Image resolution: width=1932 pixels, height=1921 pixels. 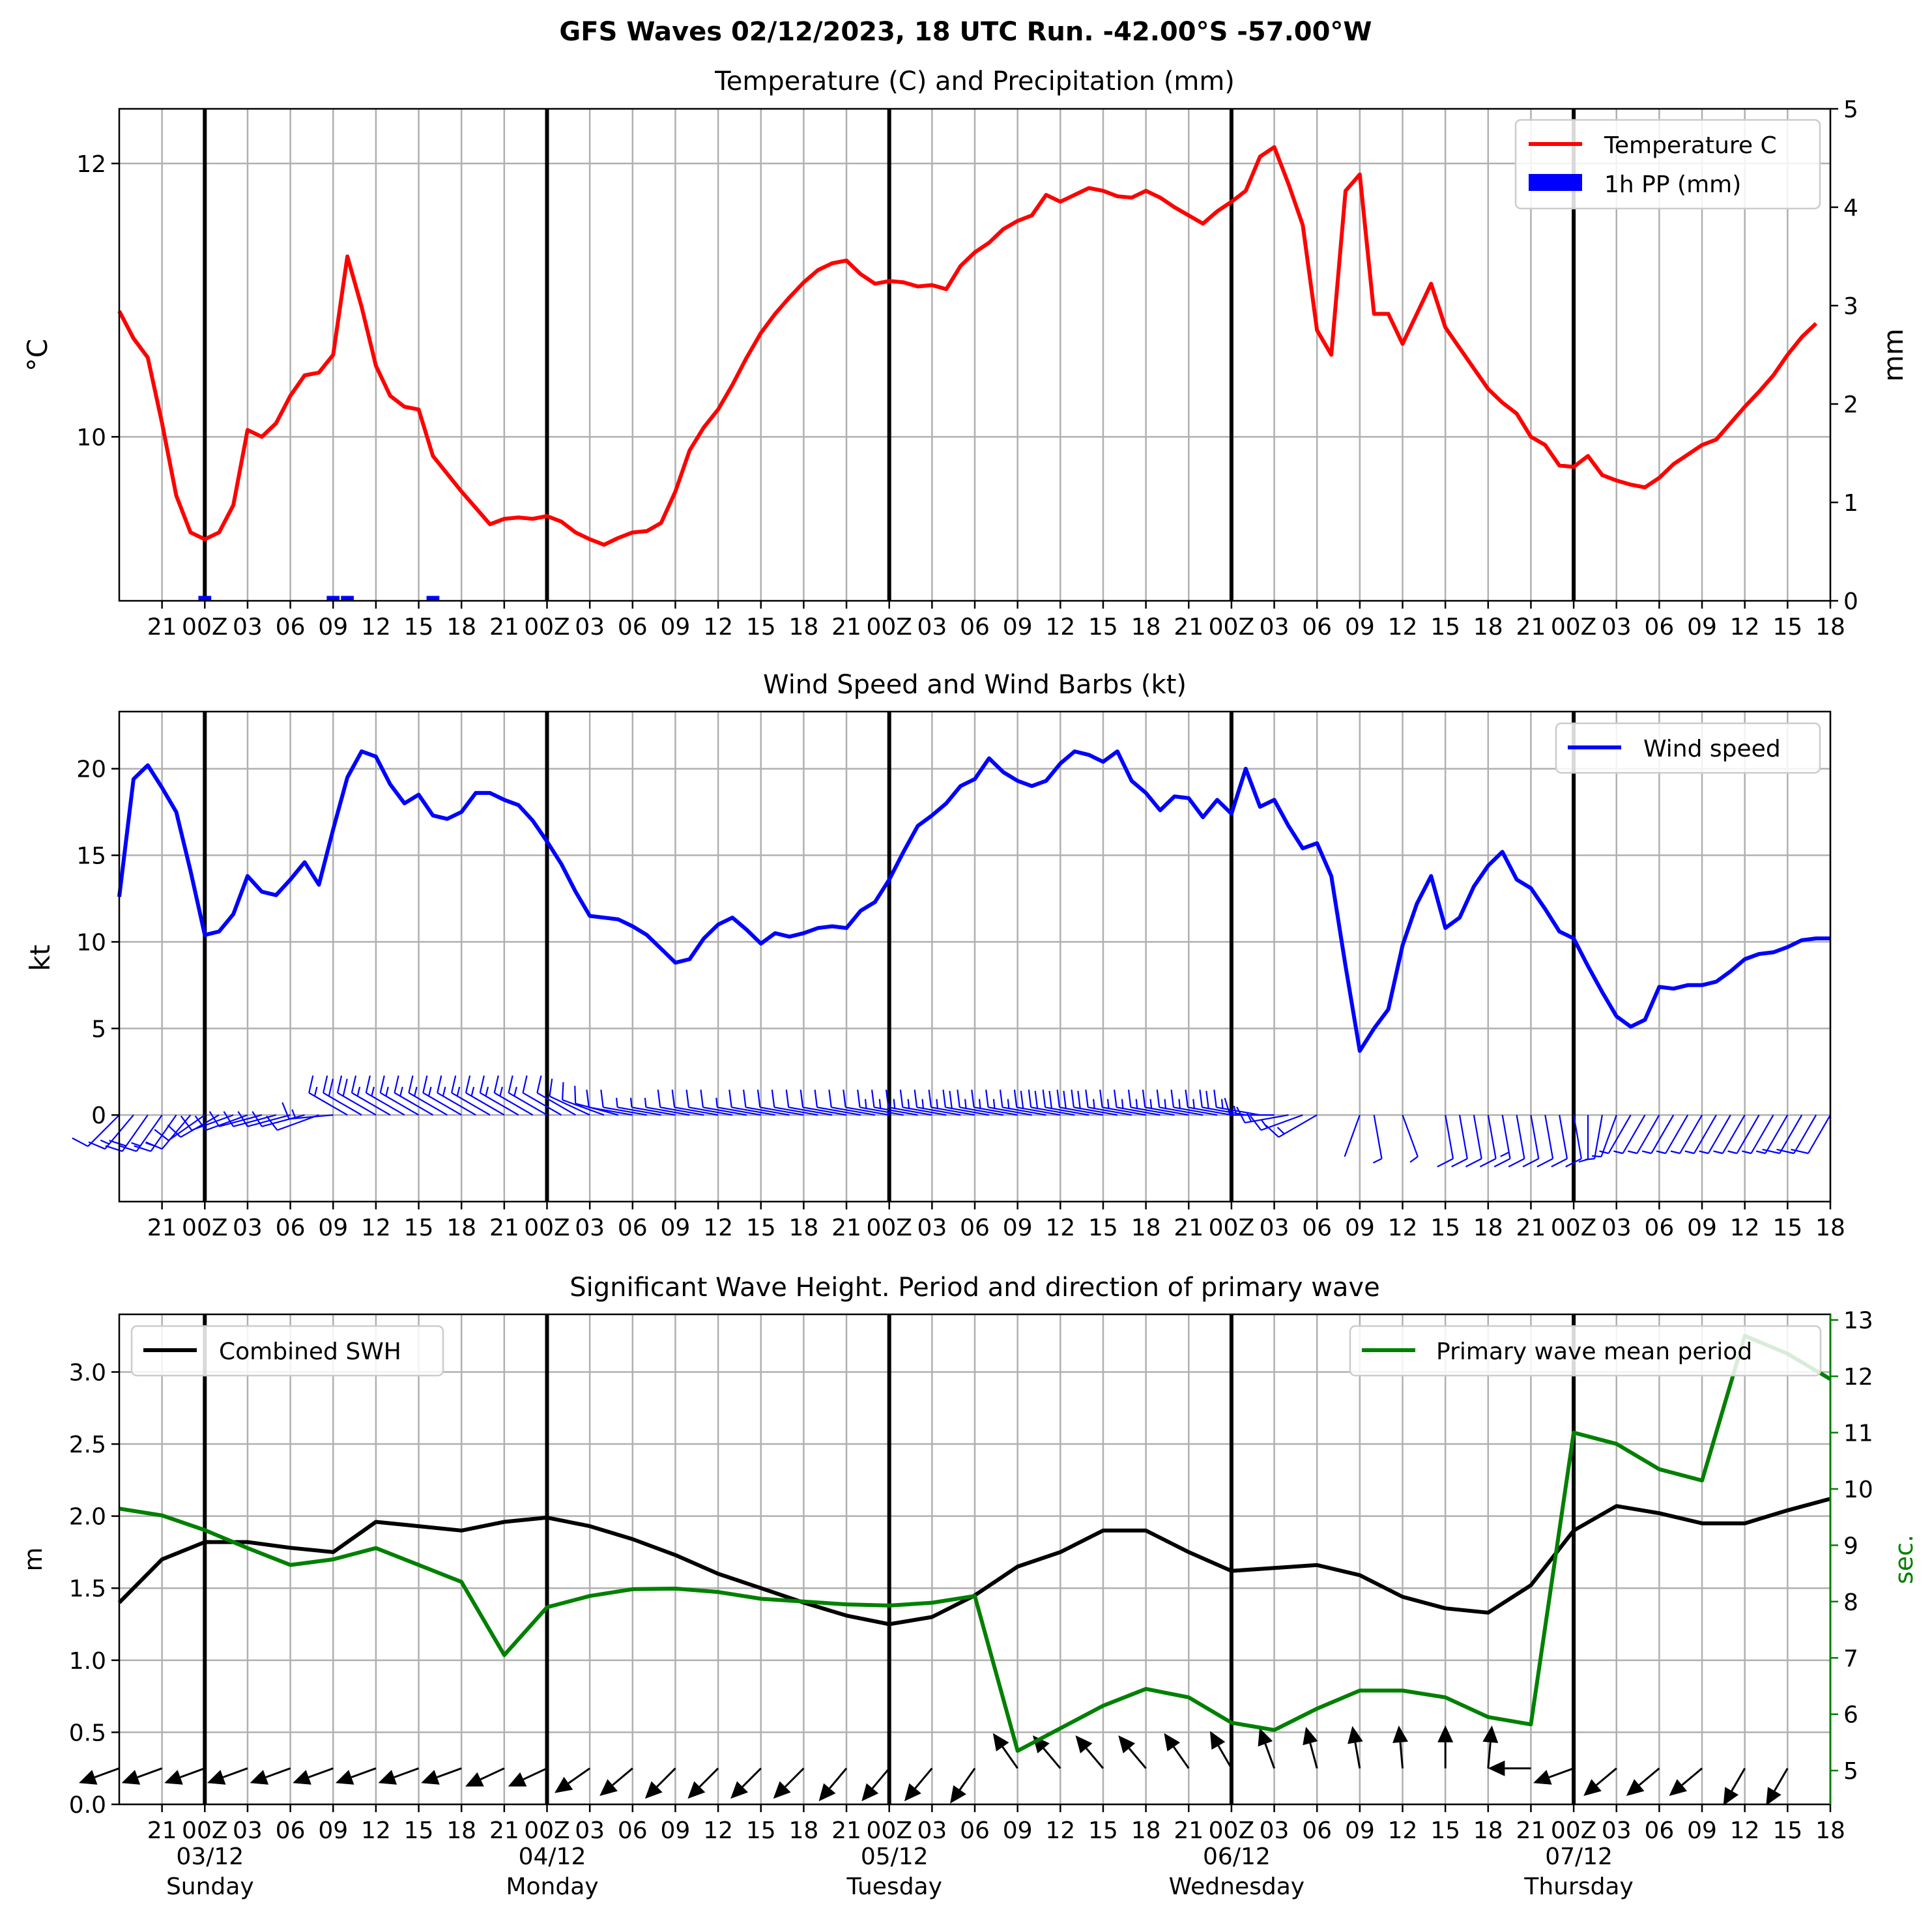 I want to click on swh-legend-box, so click(x=287, y=1351).